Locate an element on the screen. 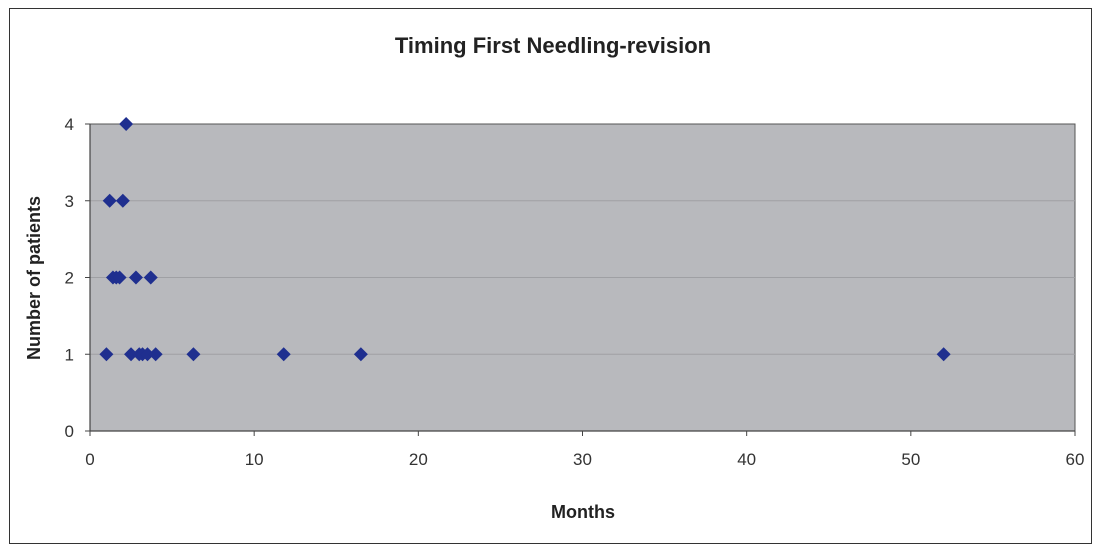 This screenshot has width=1094, height=547. x-axis-title: Months is located at coordinates (583, 512).